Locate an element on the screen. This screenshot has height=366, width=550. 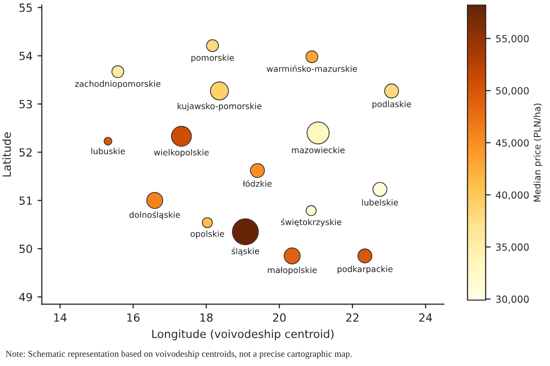
y-tick-label: 55 is located at coordinates (25, 8).